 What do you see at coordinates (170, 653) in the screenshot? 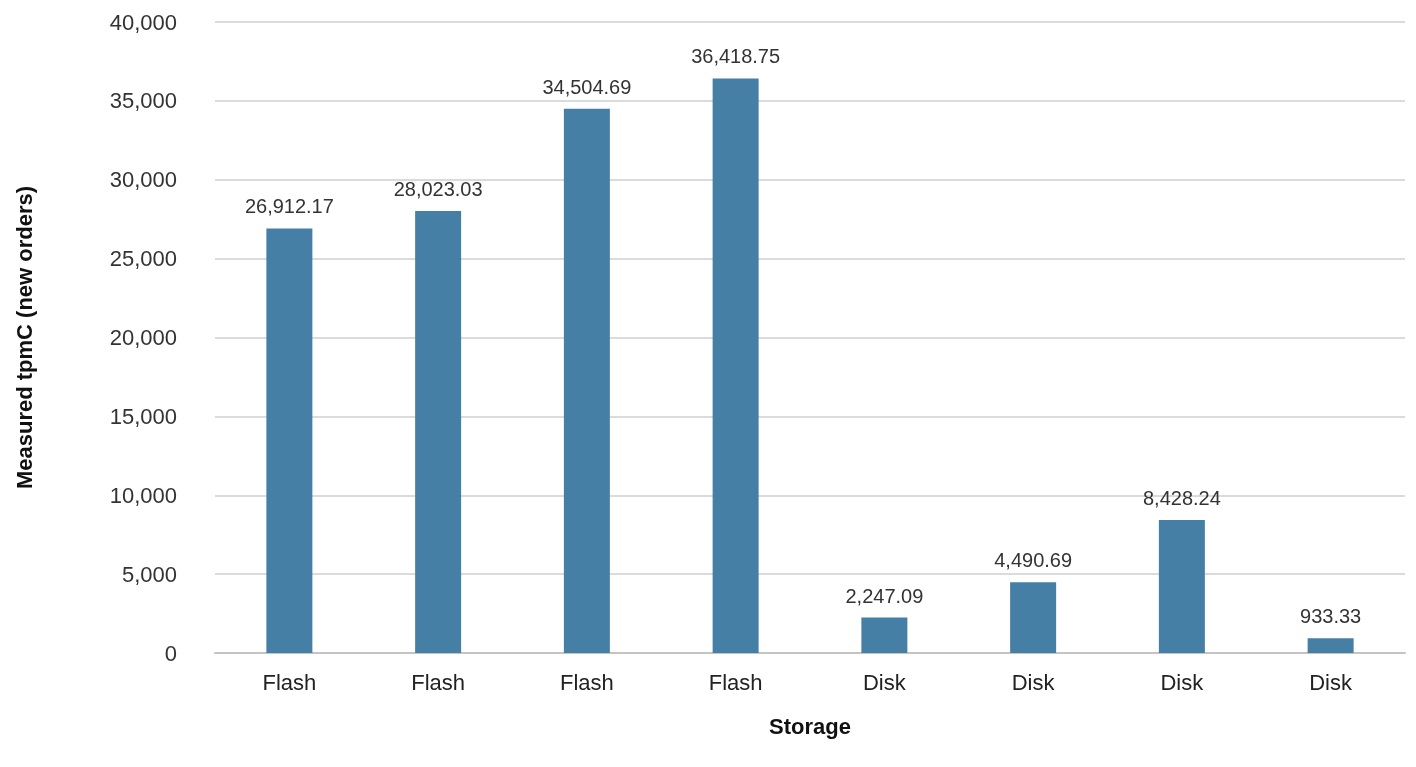
I see `y-tick-label: 0` at bounding box center [170, 653].